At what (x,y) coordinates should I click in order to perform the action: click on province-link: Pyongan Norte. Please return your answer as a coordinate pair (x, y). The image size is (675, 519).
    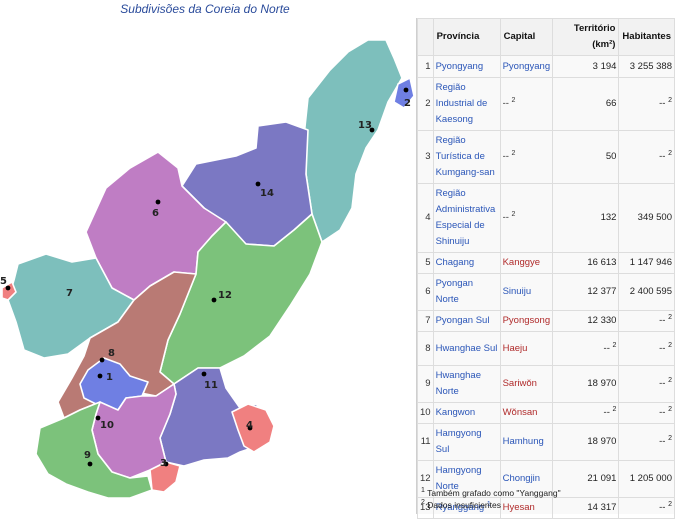
    Looking at the image, I should click on (466, 292).